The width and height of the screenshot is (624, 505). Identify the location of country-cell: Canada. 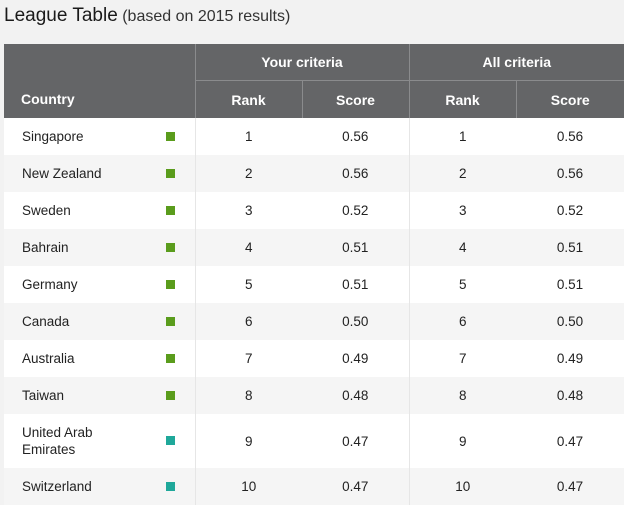
(99, 321).